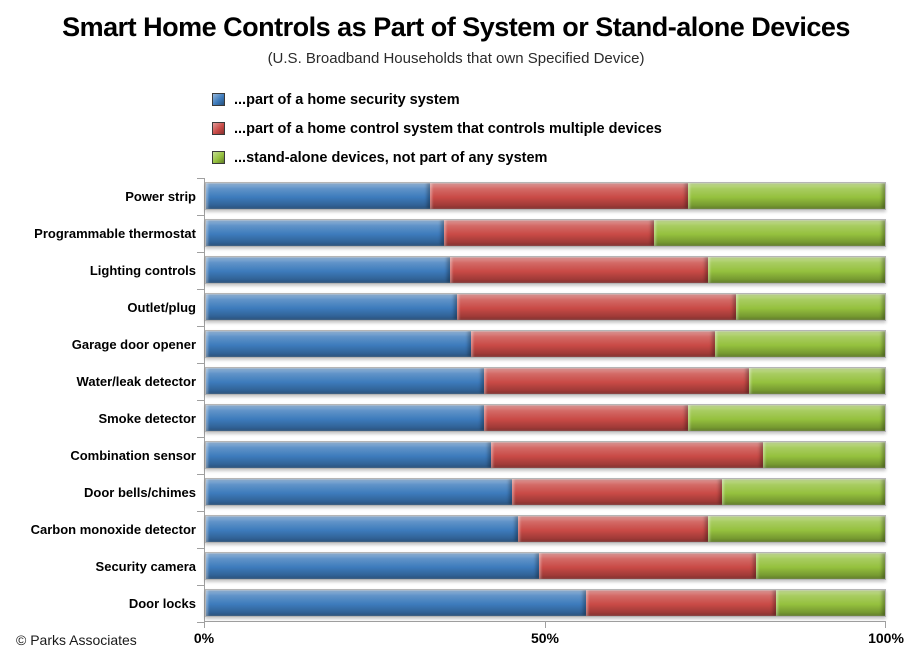 This screenshot has height=663, width=912. What do you see at coordinates (545, 638) in the screenshot?
I see `x-tick-label-50: 50%` at bounding box center [545, 638].